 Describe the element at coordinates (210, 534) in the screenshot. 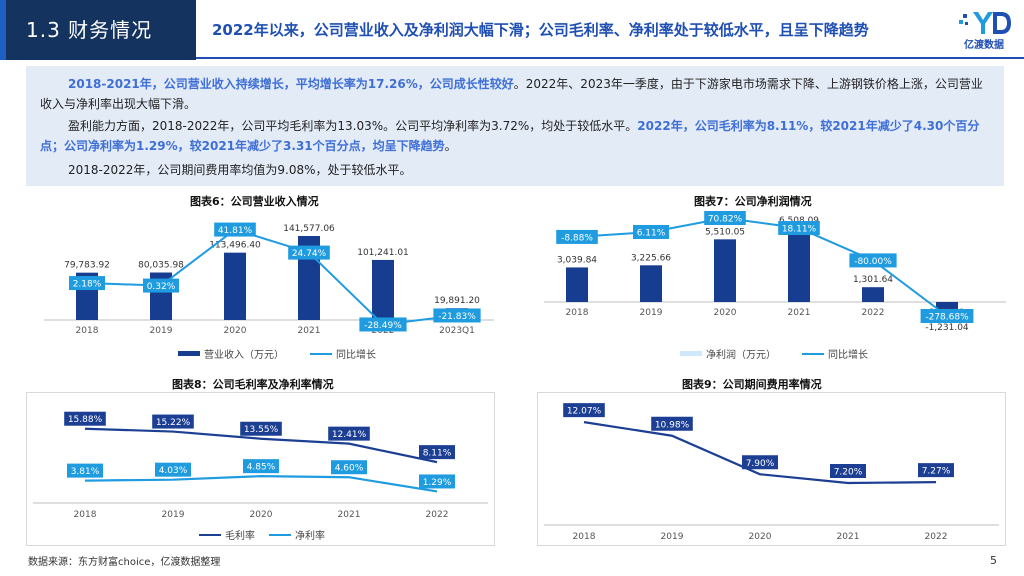

I see `legend-swatch-gross-margin` at that location.